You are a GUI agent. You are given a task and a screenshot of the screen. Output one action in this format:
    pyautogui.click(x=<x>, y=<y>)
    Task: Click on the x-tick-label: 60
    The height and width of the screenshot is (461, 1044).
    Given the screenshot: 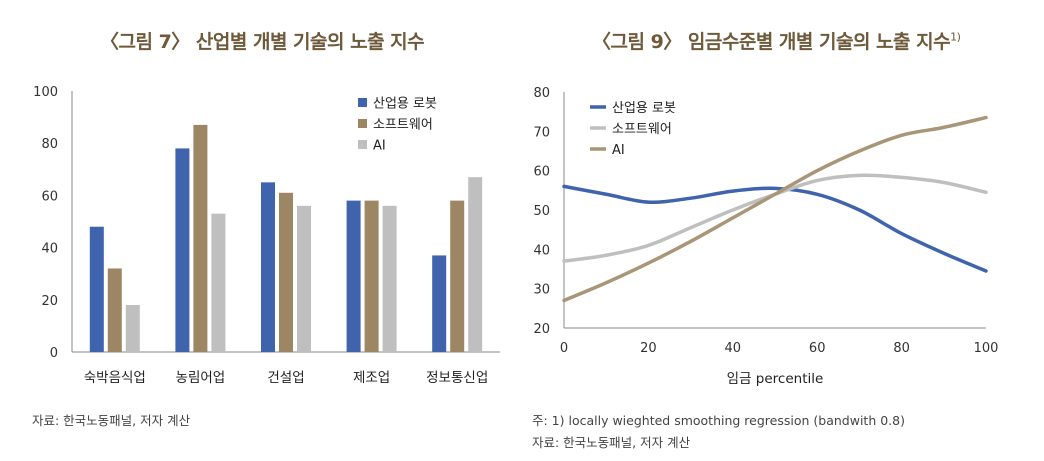 What is the action you would take?
    pyautogui.click(x=817, y=348)
    